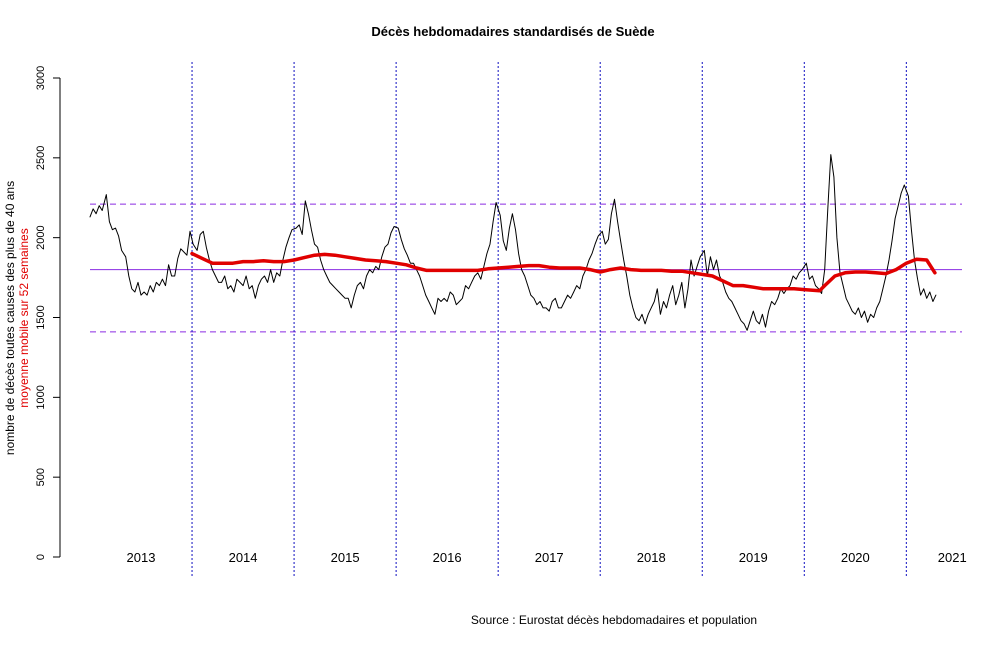  I want to click on year-label: 2013, so click(141, 557).